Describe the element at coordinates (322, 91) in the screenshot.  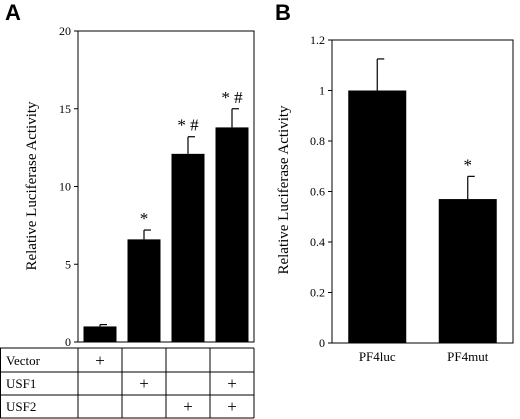
I see `panel-b-y-tick-label: 1` at that location.